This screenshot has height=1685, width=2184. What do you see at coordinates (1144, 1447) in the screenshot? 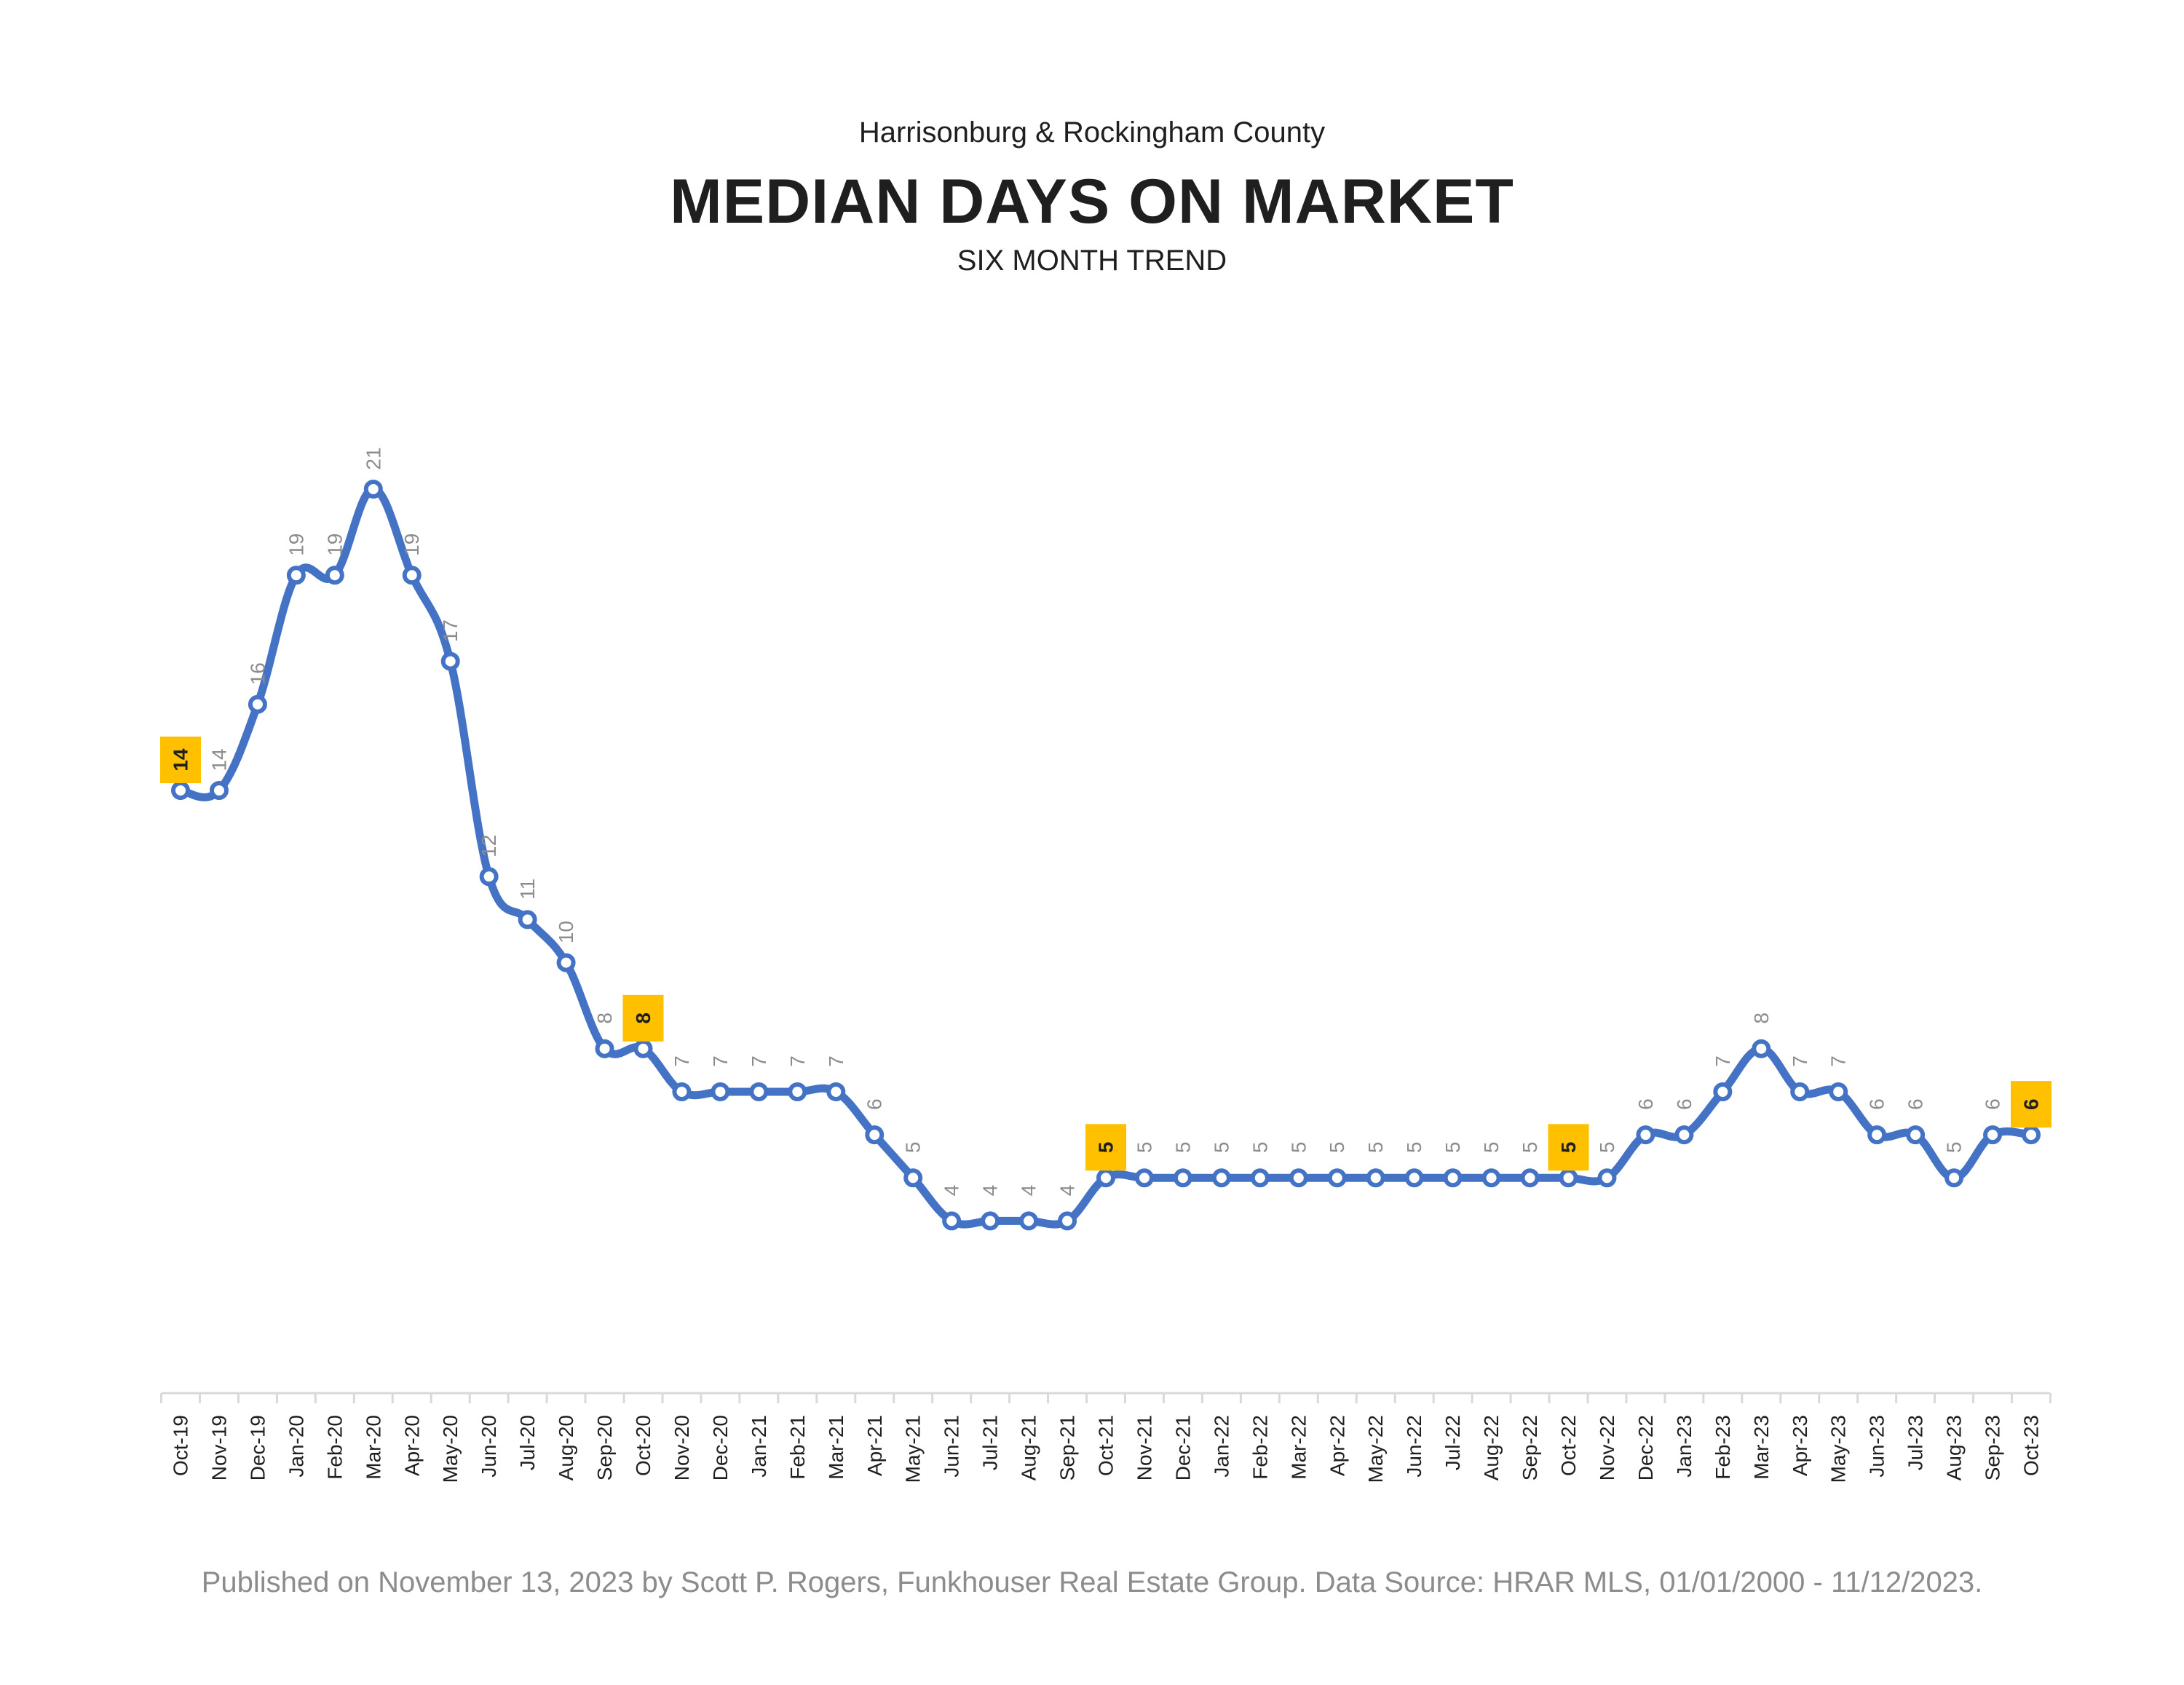
I see `x-tick-label: Nov-21` at bounding box center [1144, 1447].